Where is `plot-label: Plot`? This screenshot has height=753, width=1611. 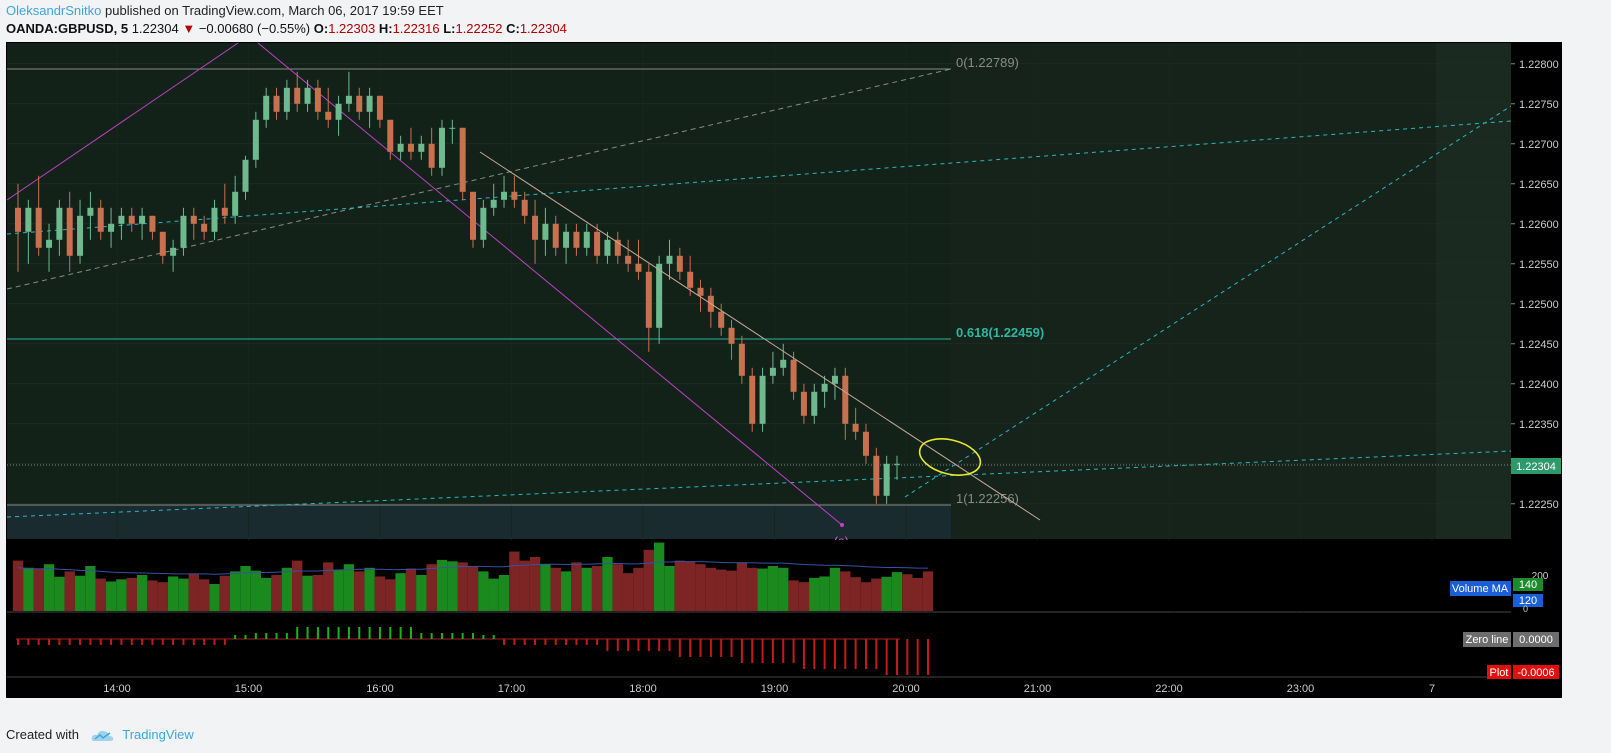 plot-label: Plot is located at coordinates (1499, 673).